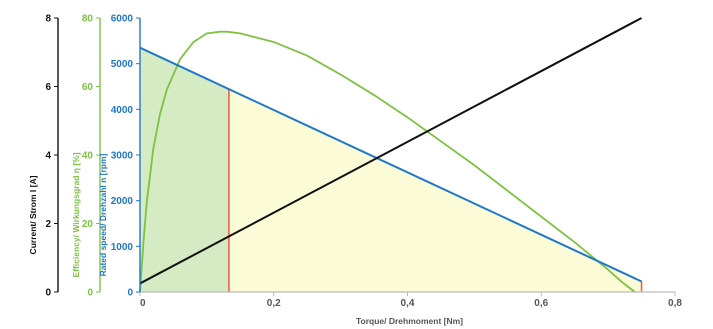  What do you see at coordinates (48, 156) in the screenshot?
I see `current-tick-label: 4` at bounding box center [48, 156].